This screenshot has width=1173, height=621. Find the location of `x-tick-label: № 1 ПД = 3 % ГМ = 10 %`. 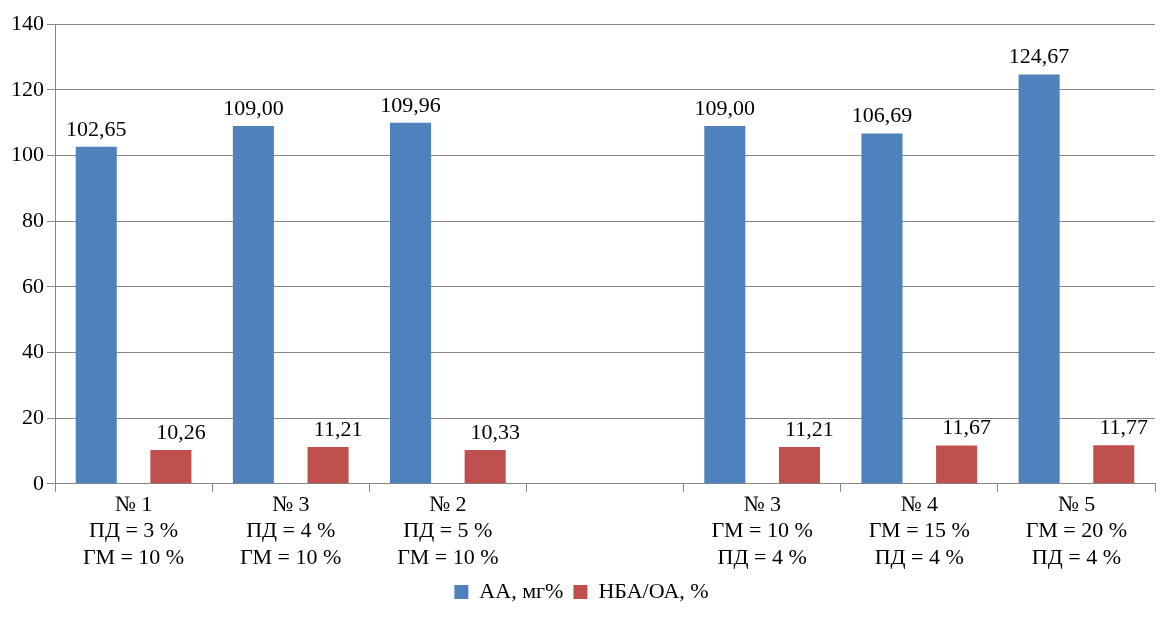

x-tick-label: № 1 ПД = 3 % ГМ = 10 % is located at coordinates (133, 529).